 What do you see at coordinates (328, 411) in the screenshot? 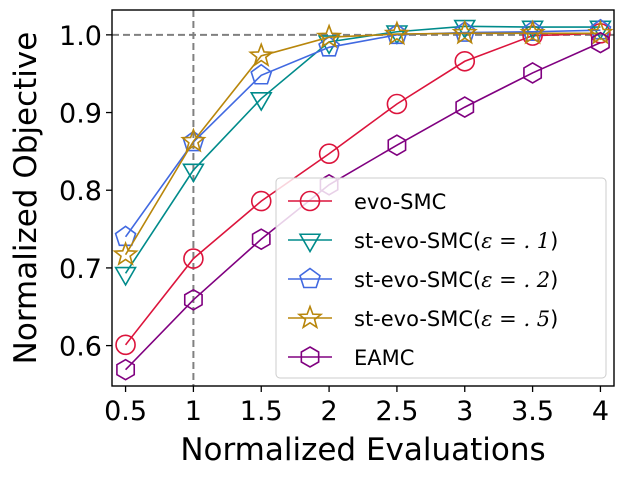
I see `x-tick-label: 2` at bounding box center [328, 411].